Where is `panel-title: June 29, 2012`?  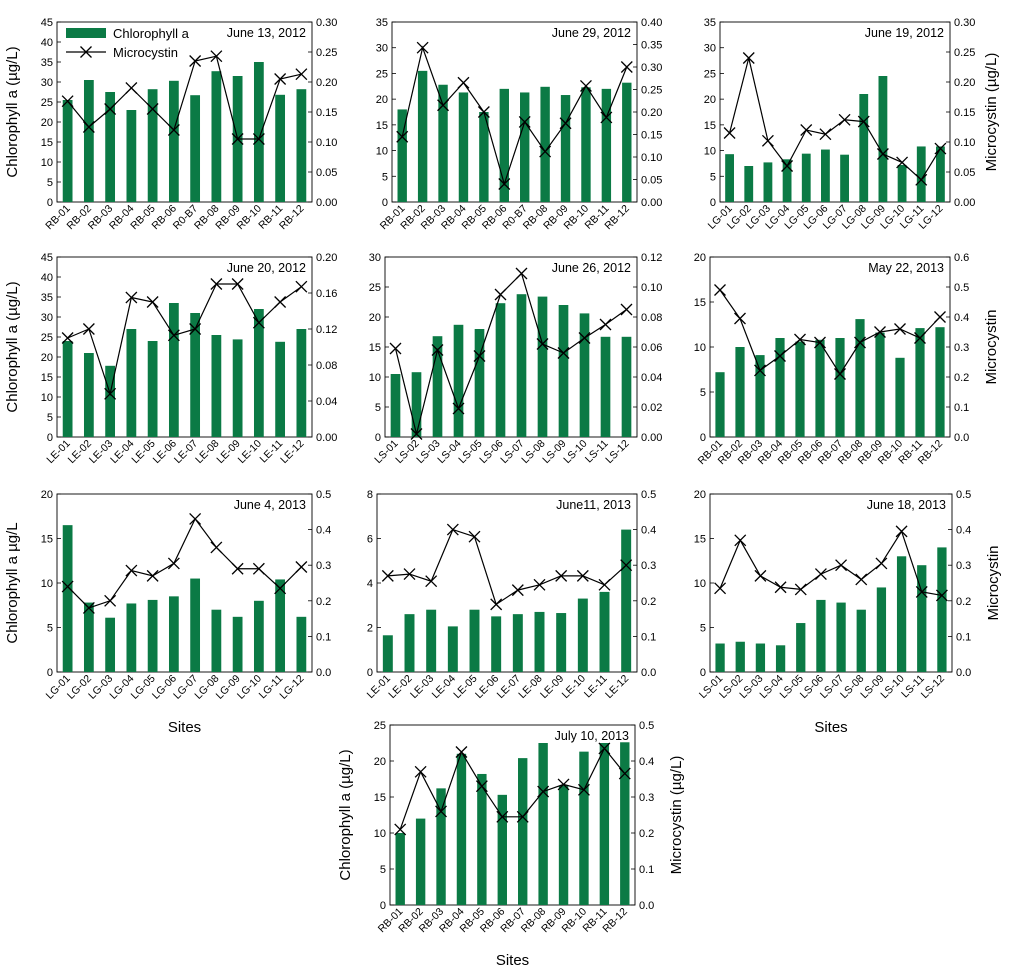
panel-title: June 29, 2012 is located at coordinates (591, 33).